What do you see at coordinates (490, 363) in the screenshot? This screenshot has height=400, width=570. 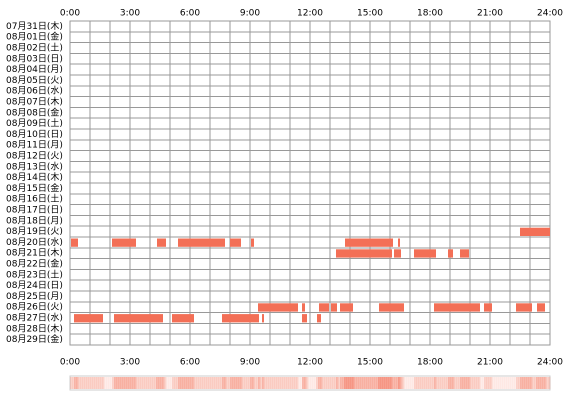 I see `x-tick-label: 21:00` at bounding box center [490, 363].